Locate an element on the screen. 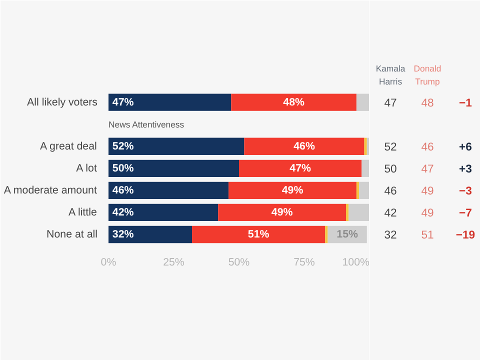  data-label: 52% is located at coordinates (123, 146).